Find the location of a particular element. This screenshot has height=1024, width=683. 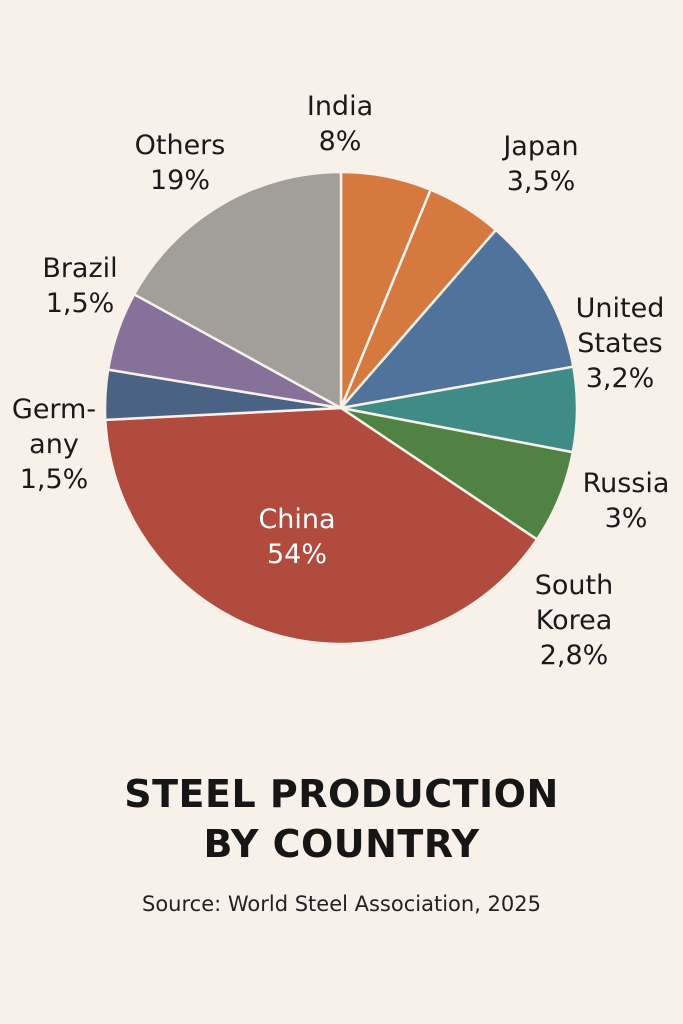

chart-source: Source: World Steel Association, 2025 is located at coordinates (341, 904).